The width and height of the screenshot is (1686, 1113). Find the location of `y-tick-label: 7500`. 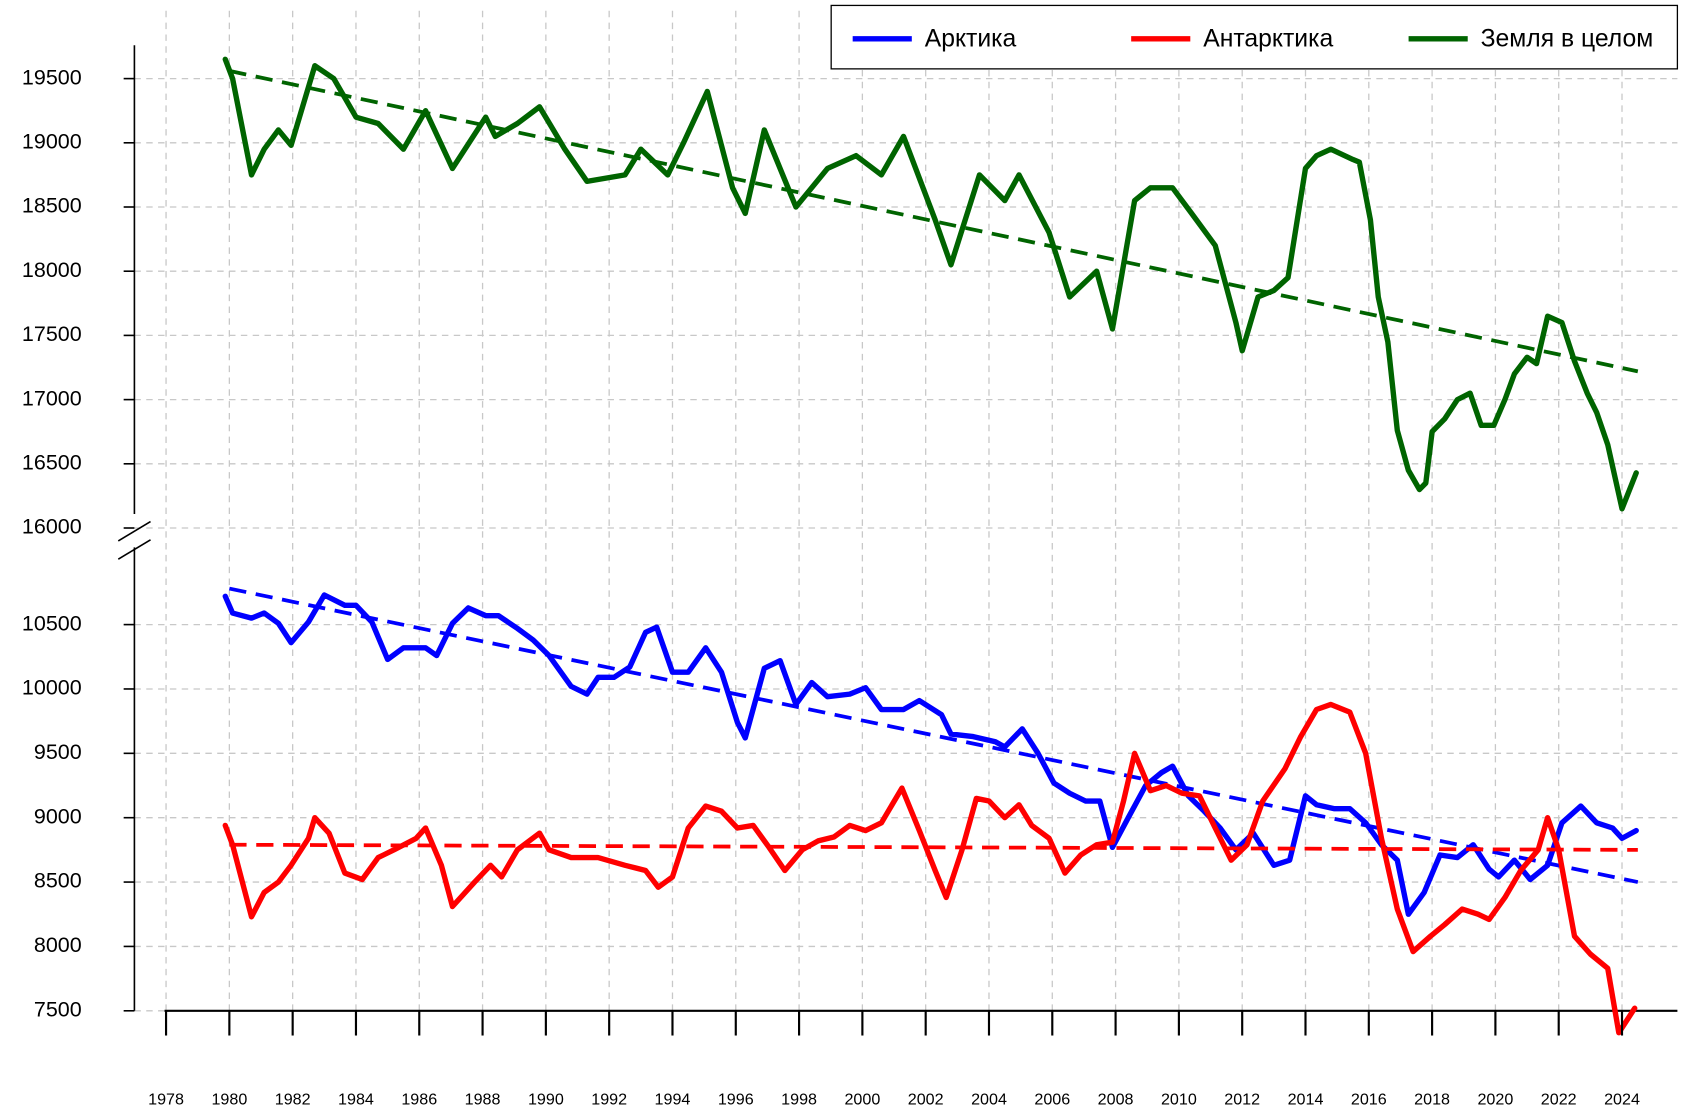

y-tick-label: 7500 is located at coordinates (58, 1009).